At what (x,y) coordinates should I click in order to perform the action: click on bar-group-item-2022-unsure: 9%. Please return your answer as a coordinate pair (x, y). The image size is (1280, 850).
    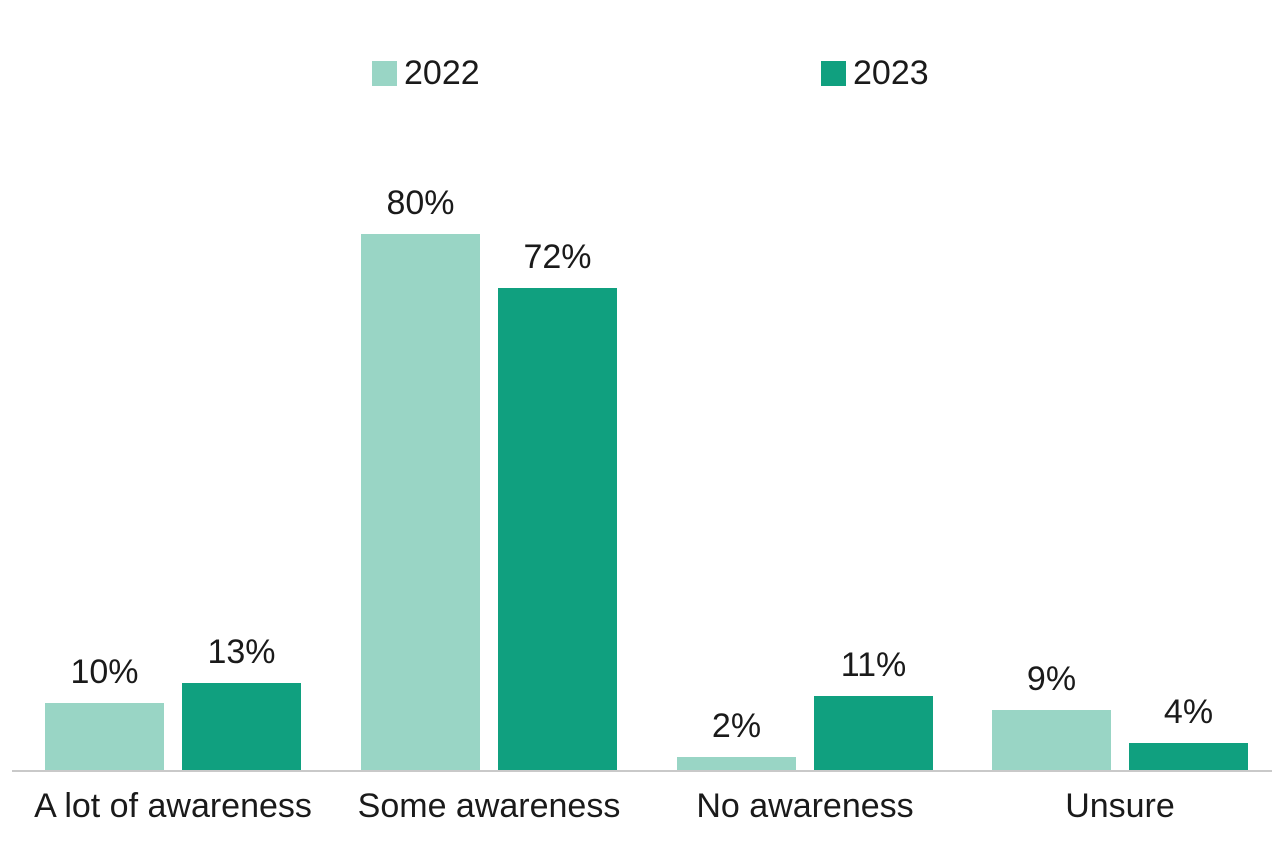
    Looking at the image, I should click on (1051, 716).